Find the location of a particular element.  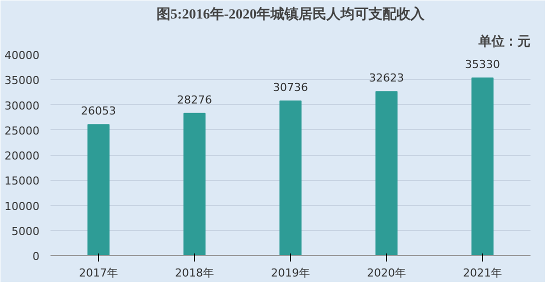

data-label: 32623 is located at coordinates (386, 78).